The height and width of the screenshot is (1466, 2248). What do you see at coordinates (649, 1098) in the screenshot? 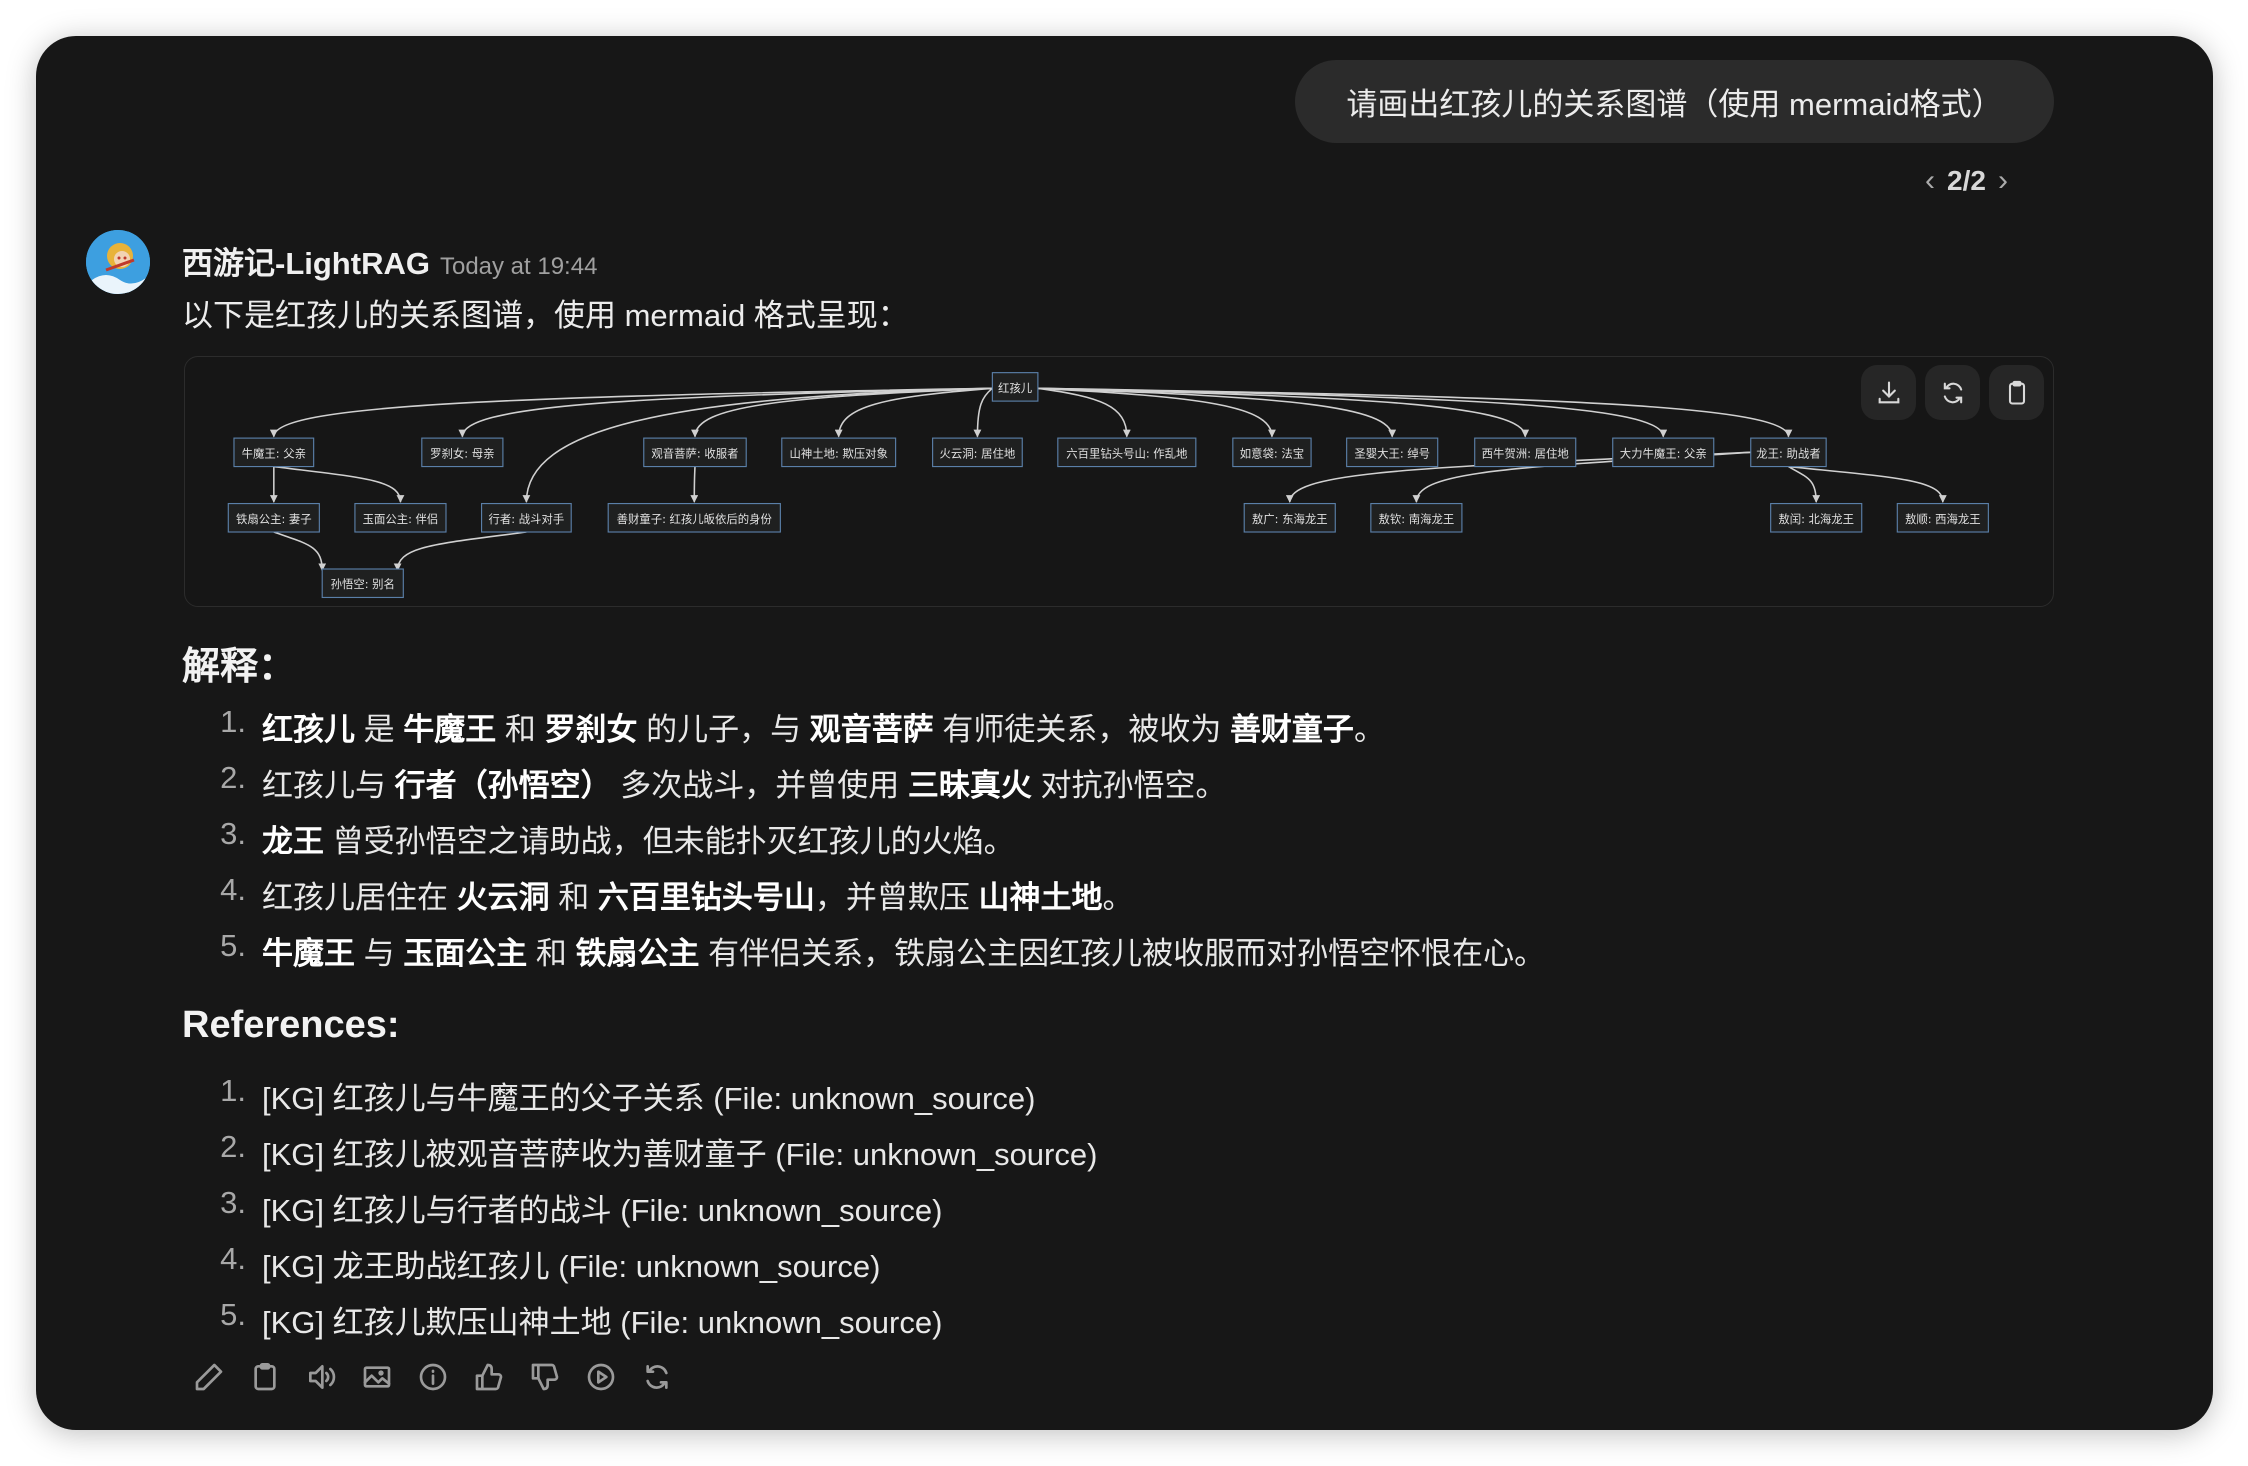
I see `reference-text: [KG] 红孩儿与牛魔王的父子关系 (File: unknown_source)` at bounding box center [649, 1098].